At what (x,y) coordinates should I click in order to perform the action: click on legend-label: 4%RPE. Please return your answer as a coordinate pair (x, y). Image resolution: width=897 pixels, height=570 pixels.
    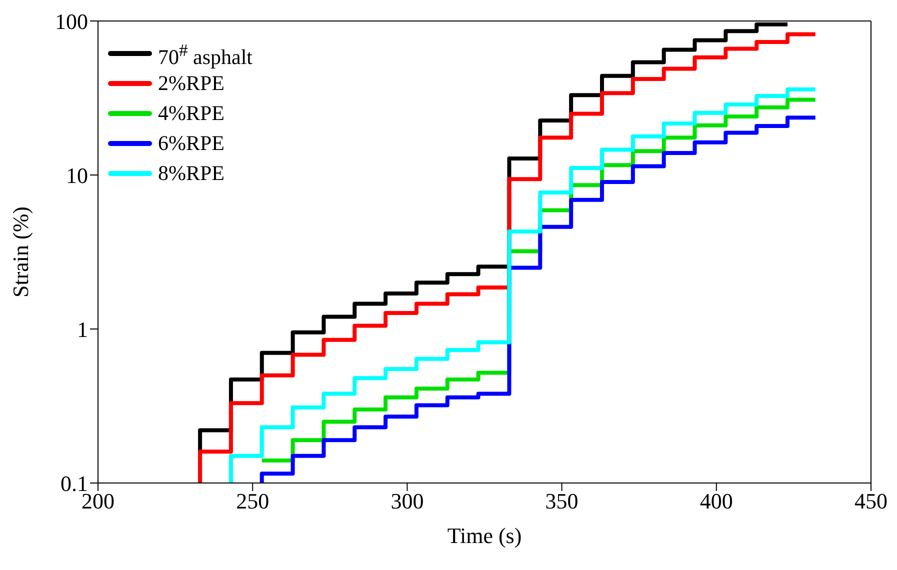
    Looking at the image, I should click on (191, 113).